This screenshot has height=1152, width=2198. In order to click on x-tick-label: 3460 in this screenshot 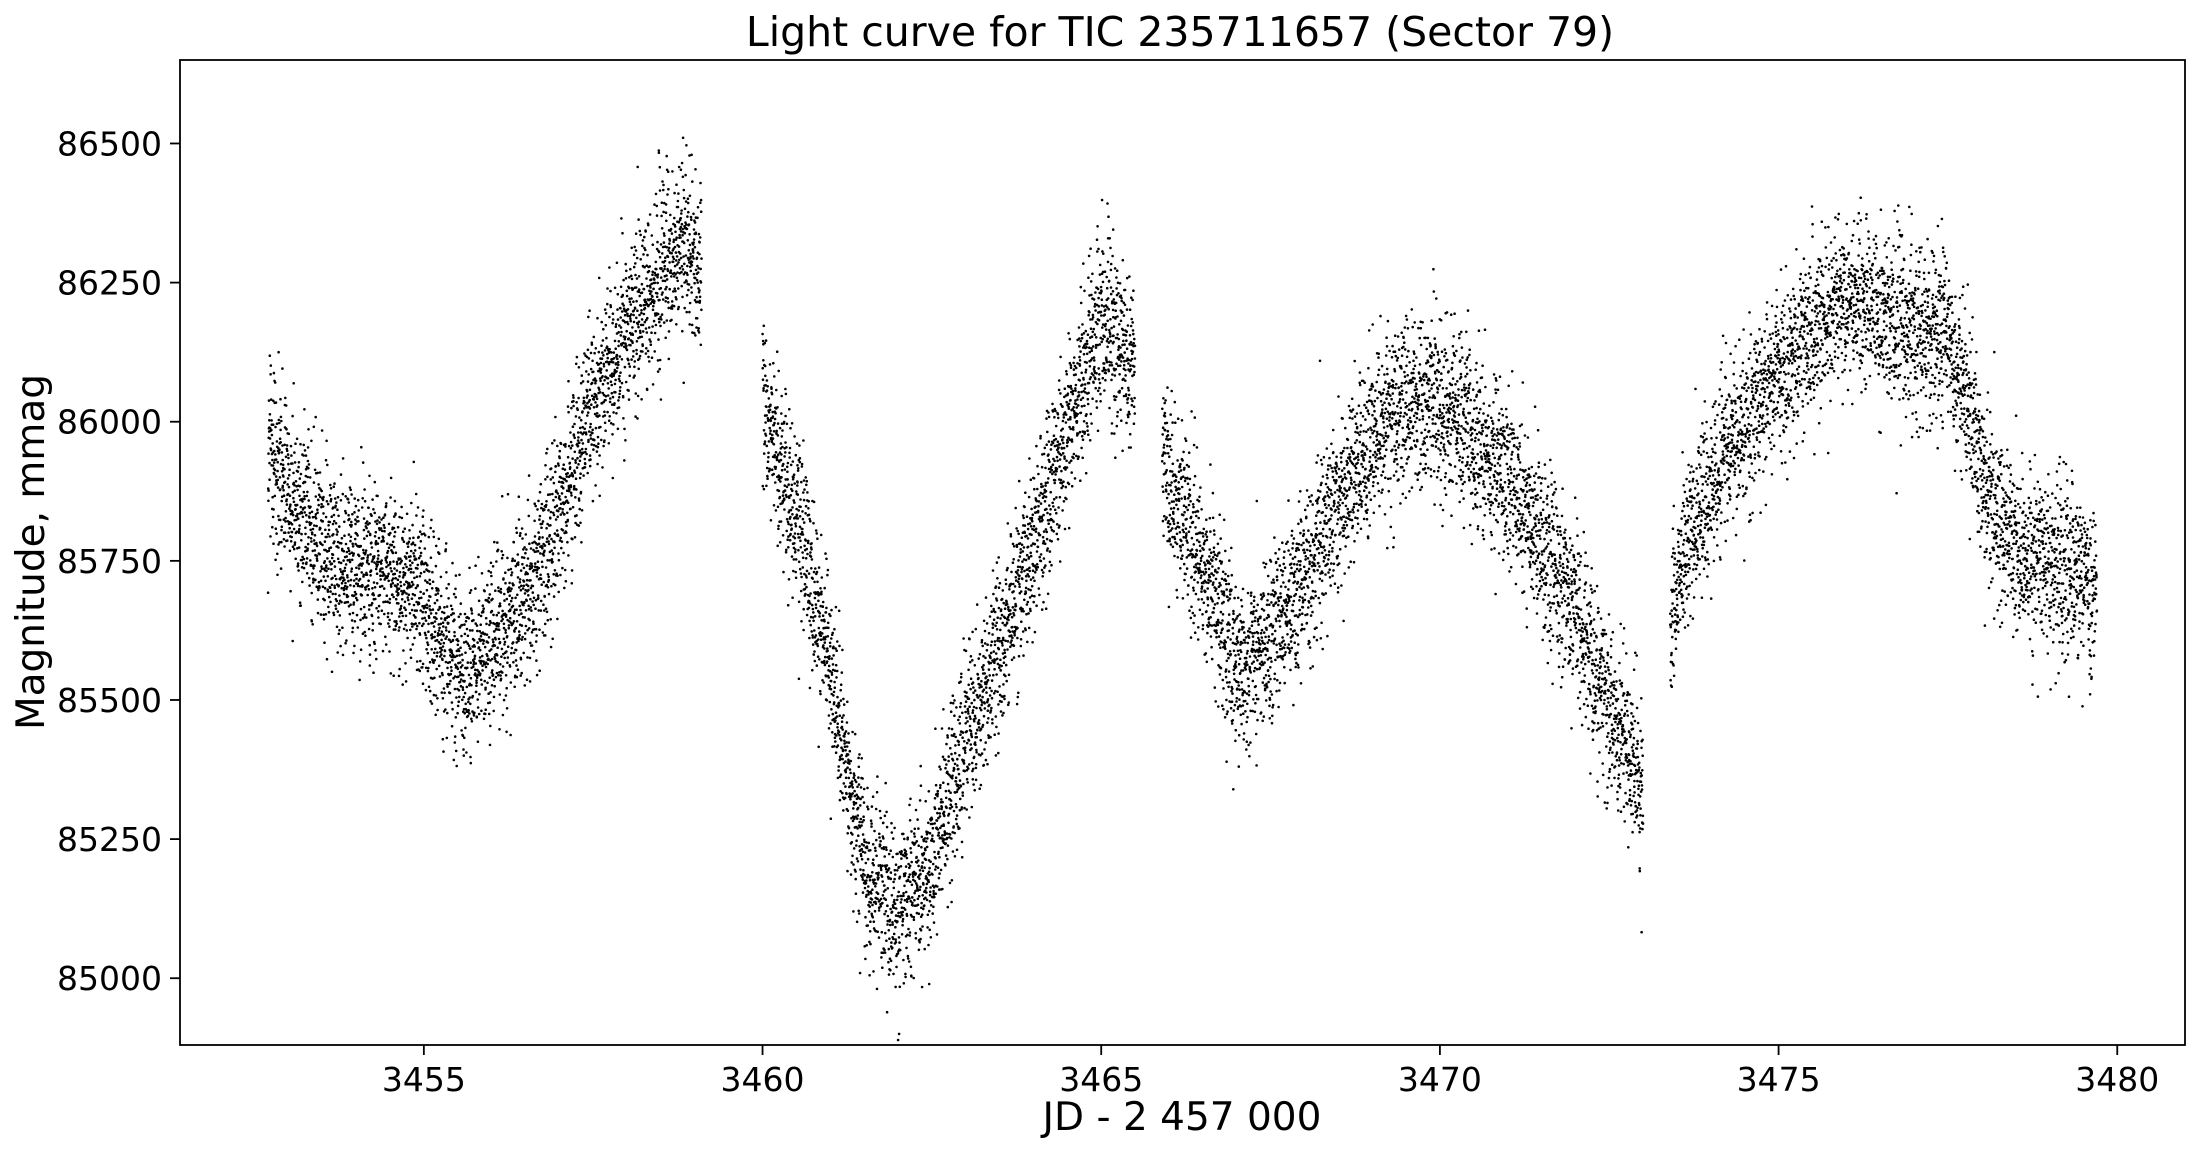, I will do `click(763, 1079)`.